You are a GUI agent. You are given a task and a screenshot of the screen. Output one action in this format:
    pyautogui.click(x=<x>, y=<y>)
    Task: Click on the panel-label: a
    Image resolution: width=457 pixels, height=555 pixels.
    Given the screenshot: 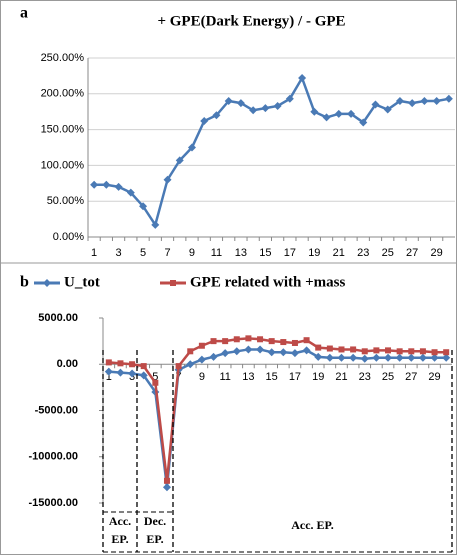 What is the action you would take?
    pyautogui.click(x=24, y=13)
    